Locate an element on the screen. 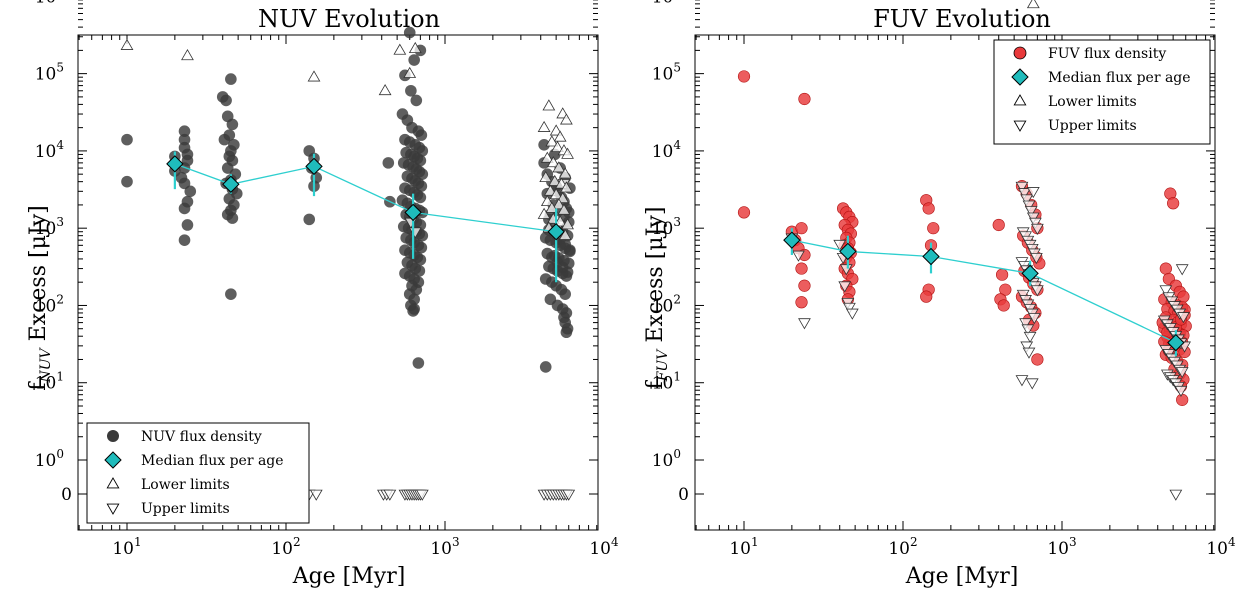  nuv-legend-label-upper: Upper limits is located at coordinates (185, 509).